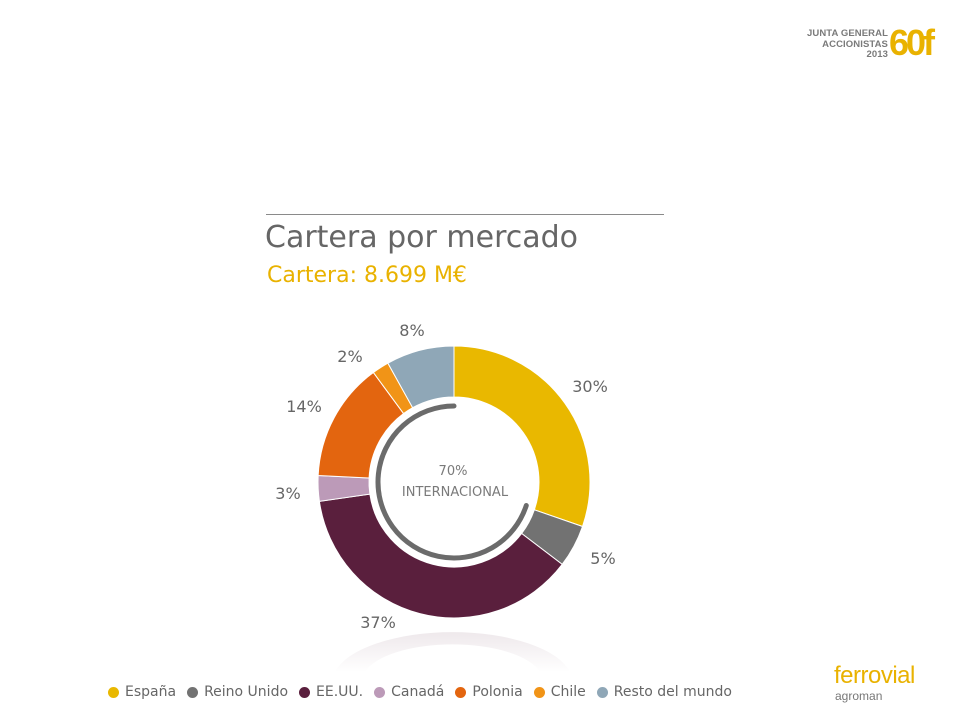 Image resolution: width=960 pixels, height=720 pixels. I want to click on legend-item-chile: Chile, so click(559, 692).